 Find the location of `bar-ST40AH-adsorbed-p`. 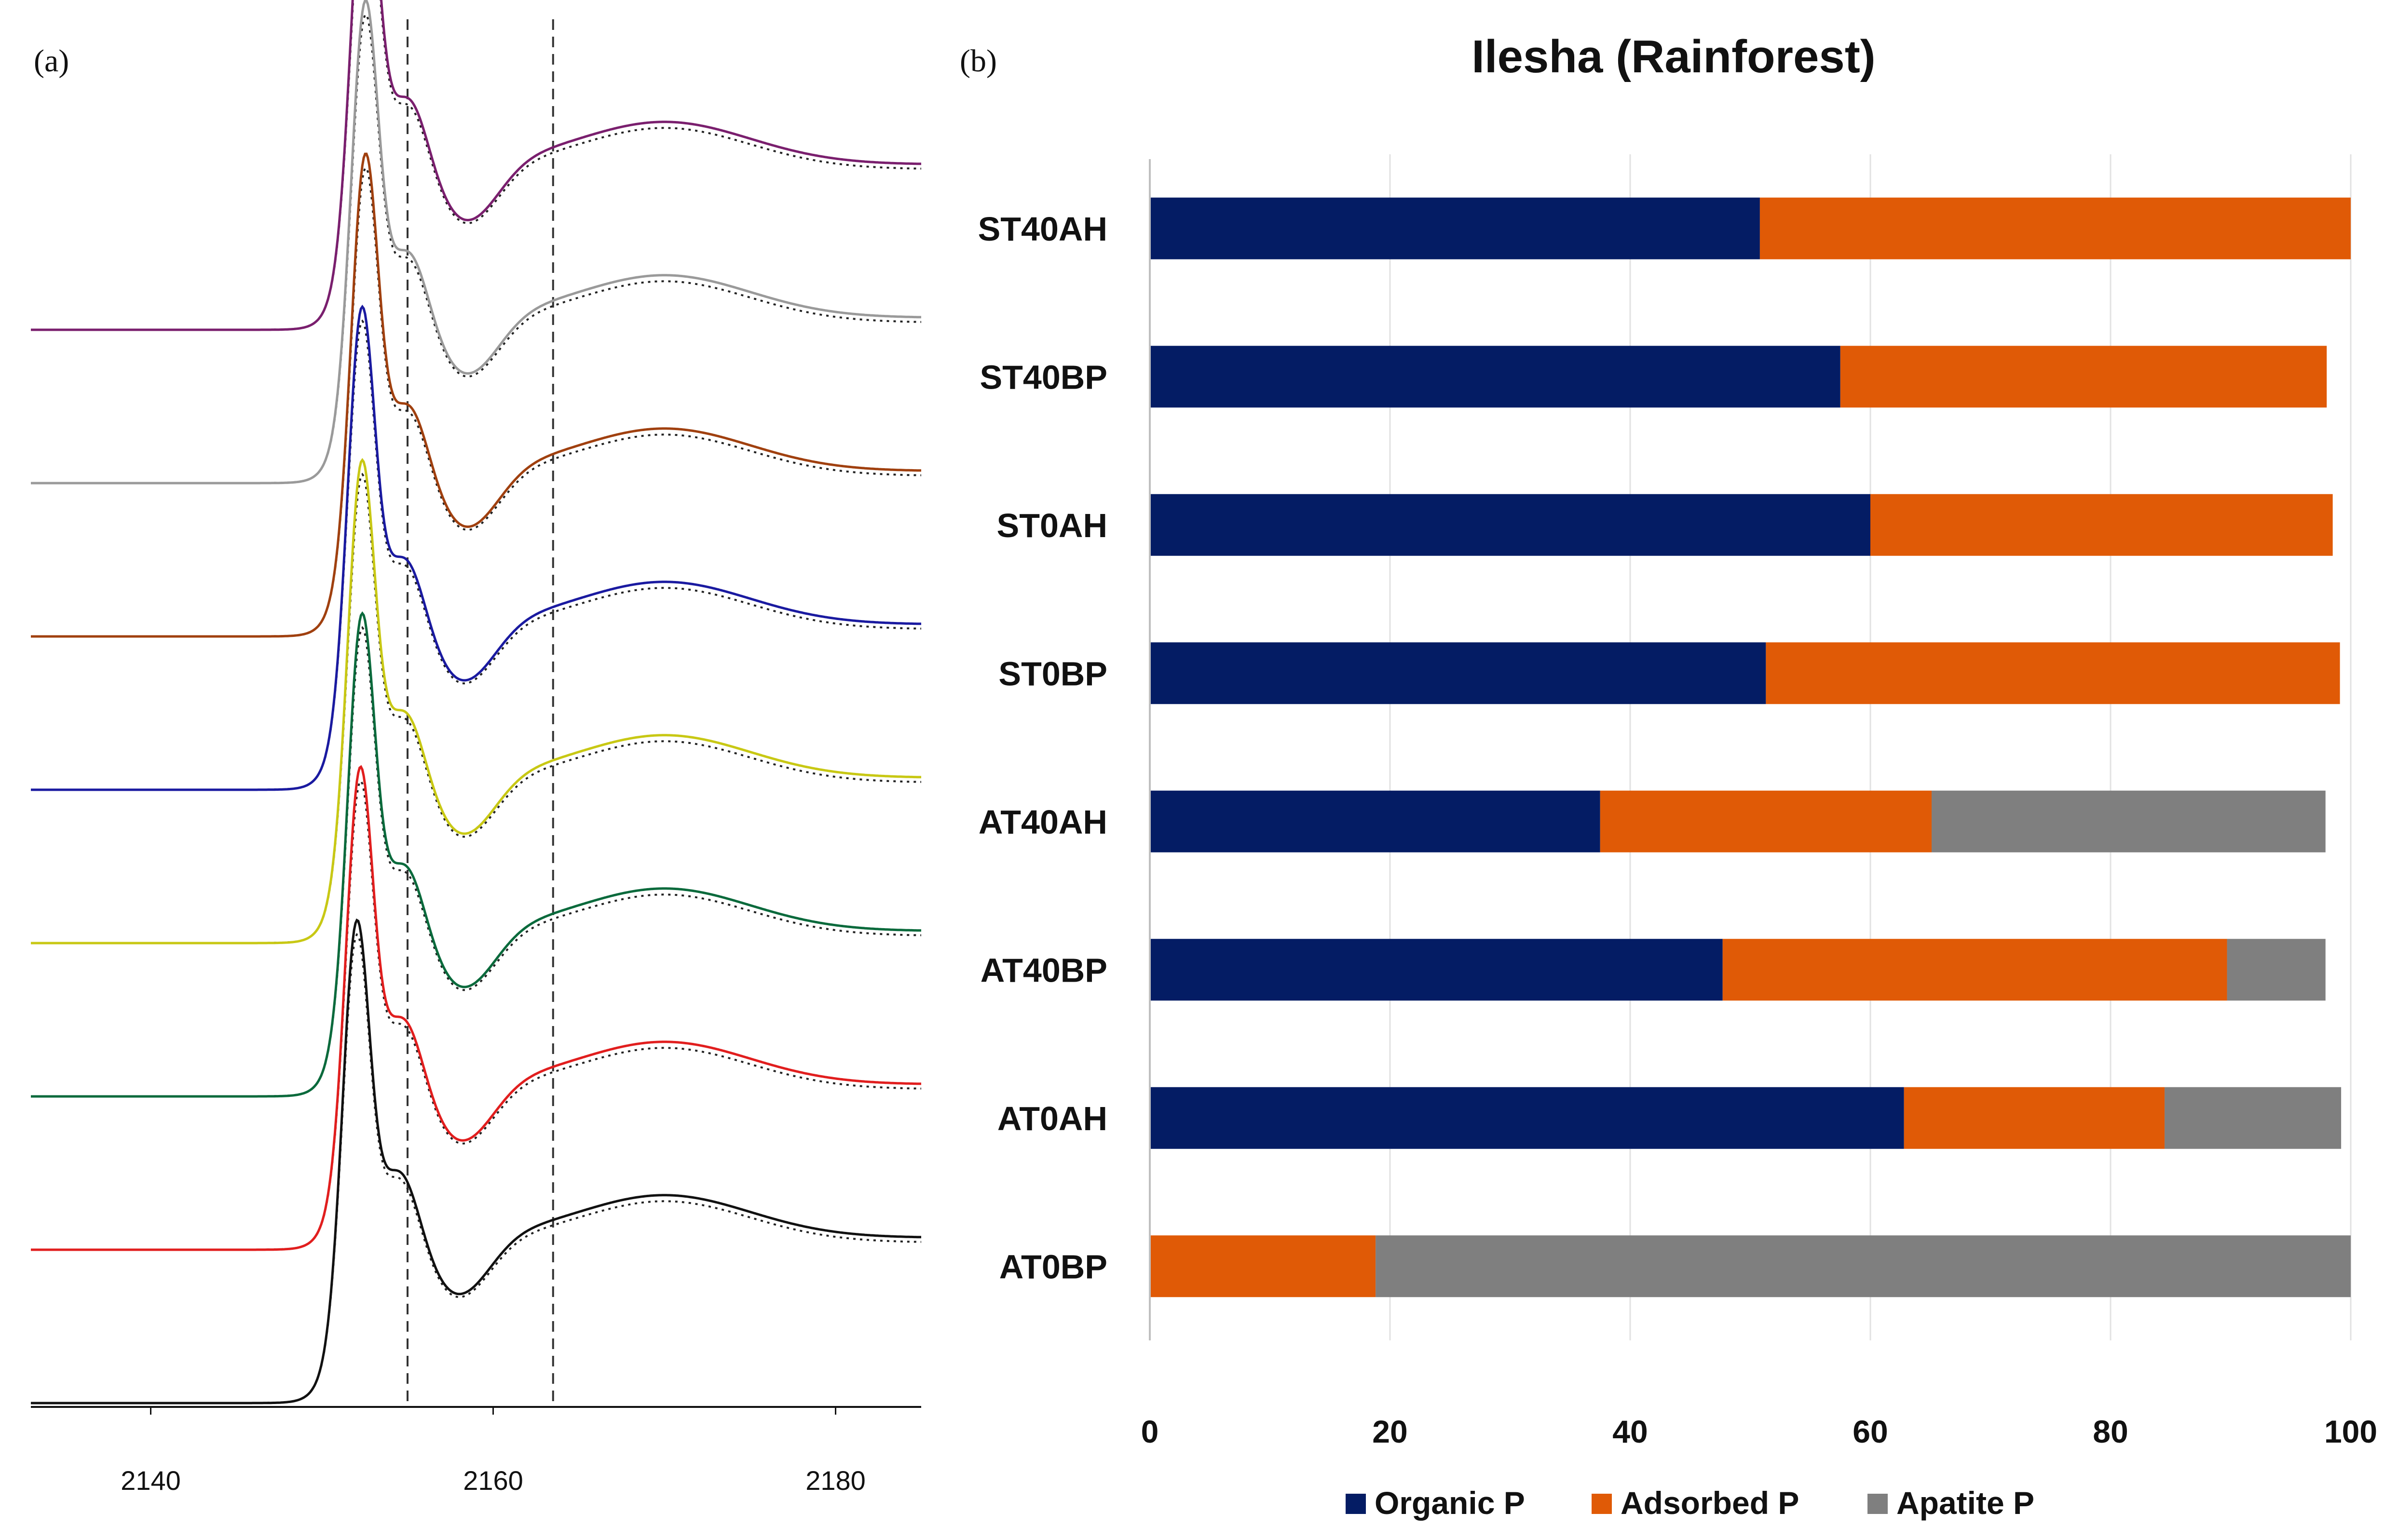

bar-ST40AH-adsorbed-p is located at coordinates (2055, 228).